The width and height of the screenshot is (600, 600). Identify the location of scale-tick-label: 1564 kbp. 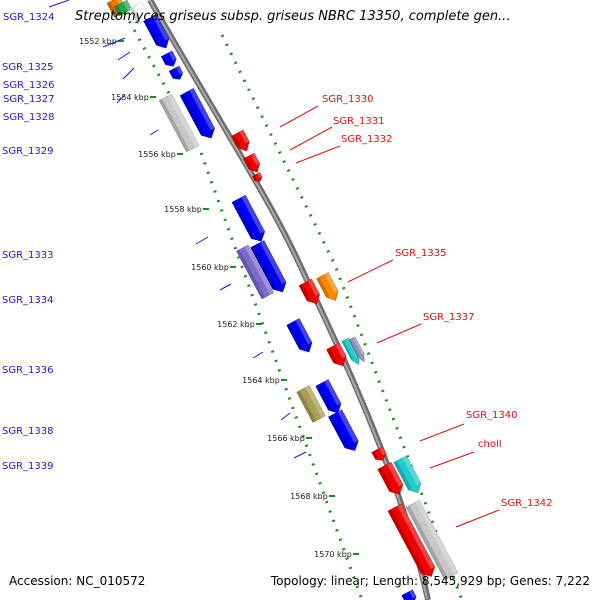
(261, 380).